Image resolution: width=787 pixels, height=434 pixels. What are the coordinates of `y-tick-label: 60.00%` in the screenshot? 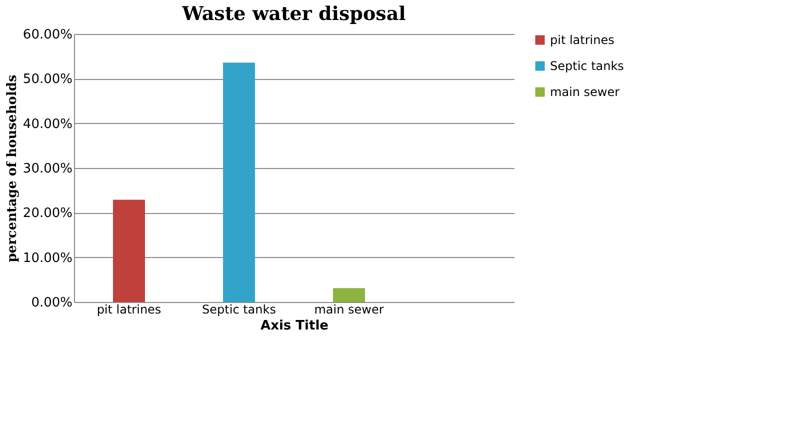 It's located at (47, 35).